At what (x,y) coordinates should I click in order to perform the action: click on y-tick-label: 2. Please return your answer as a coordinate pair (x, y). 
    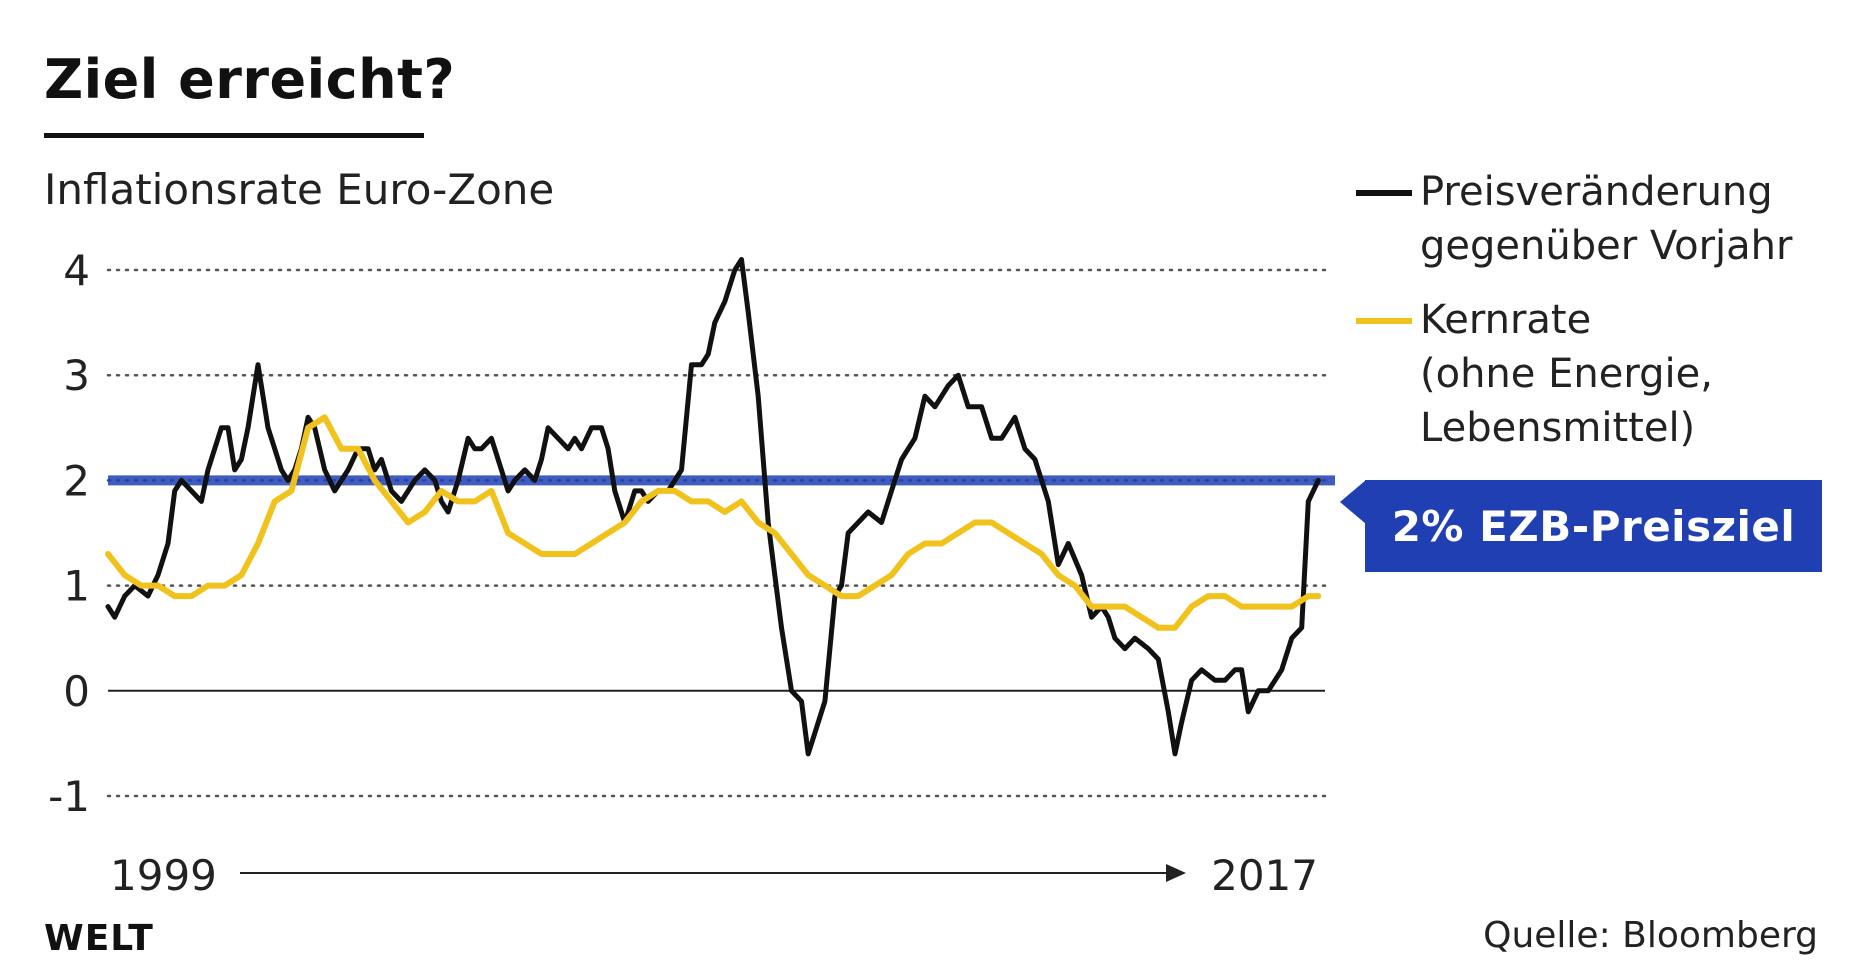
    Looking at the image, I should click on (76, 480).